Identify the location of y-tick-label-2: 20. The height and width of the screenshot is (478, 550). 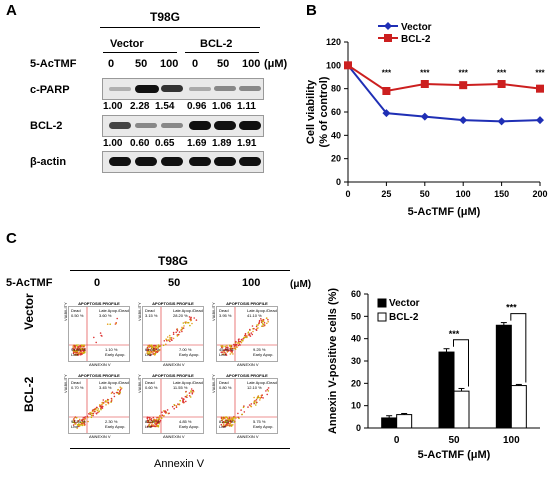
(356, 383).